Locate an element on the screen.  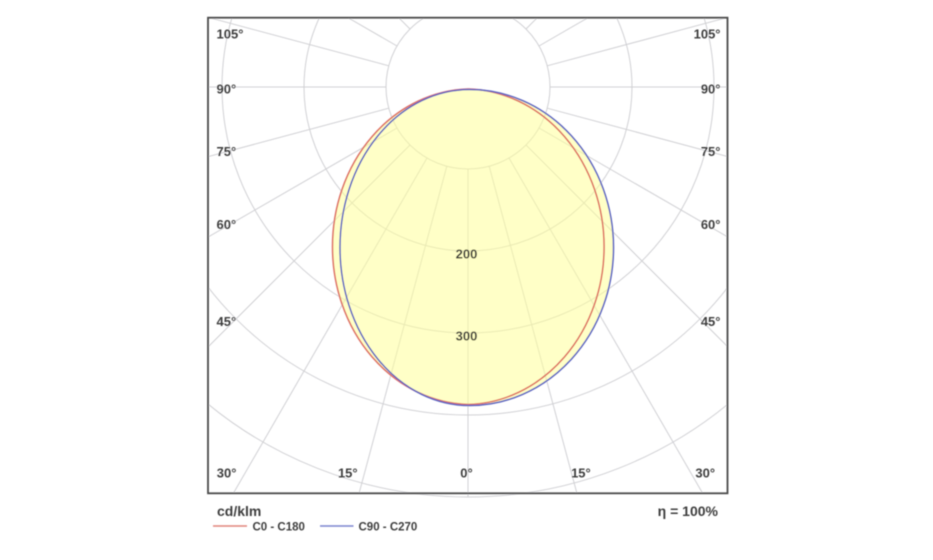
svg-text: C0 - C180 is located at coordinates (279, 527).